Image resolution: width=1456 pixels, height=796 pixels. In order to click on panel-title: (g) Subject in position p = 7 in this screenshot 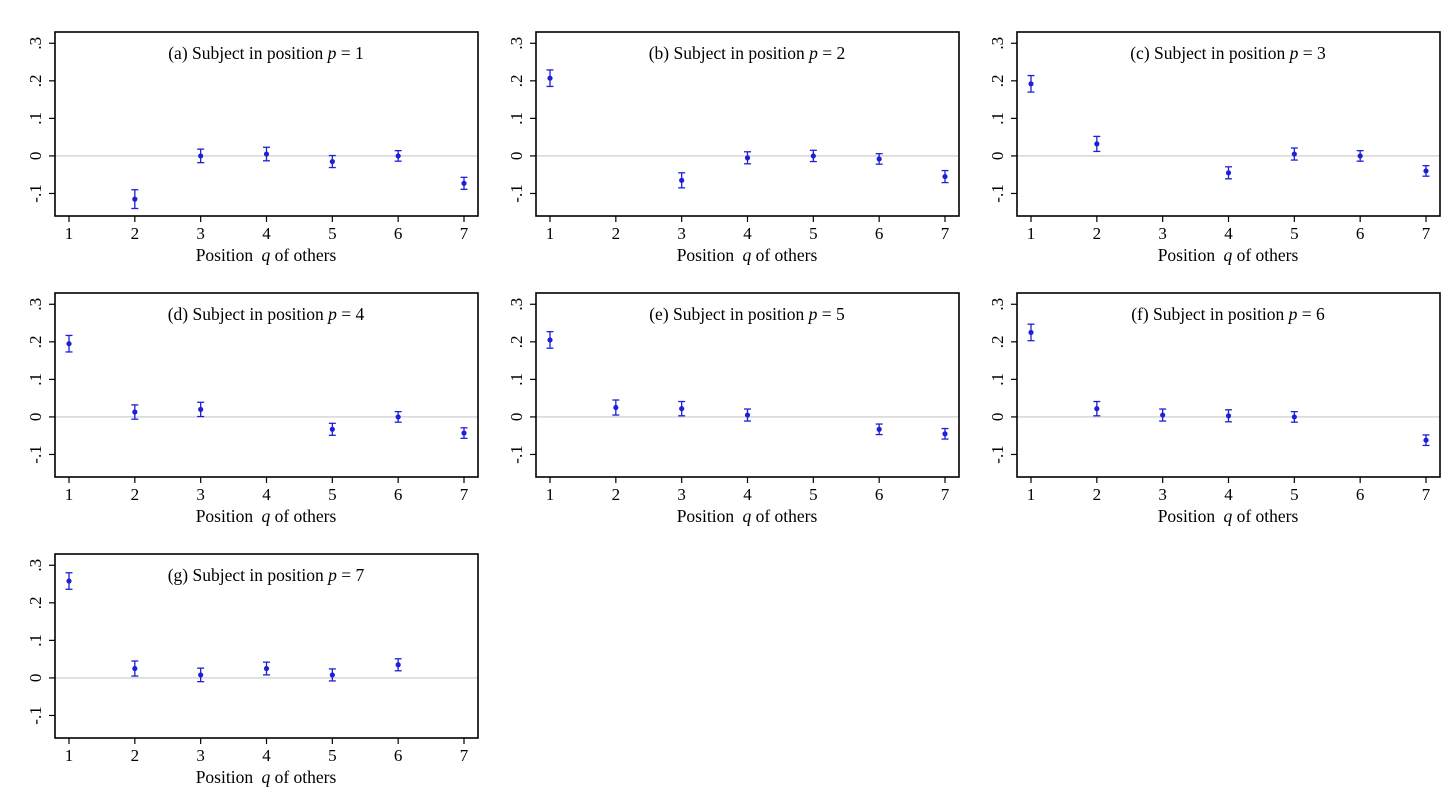, I will do `click(266, 575)`.